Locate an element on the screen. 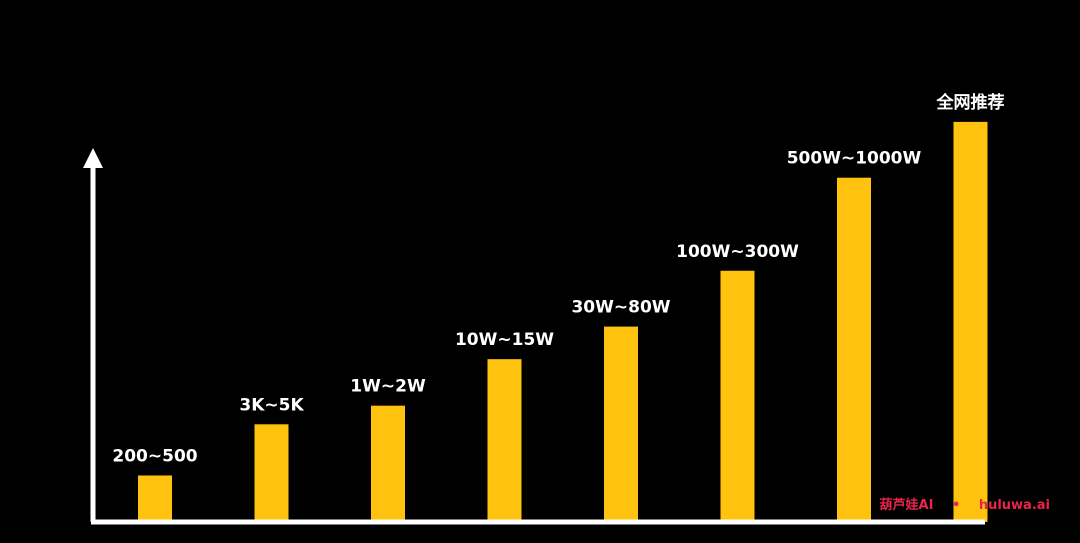 This screenshot has width=1080, height=543. watermark-site: huluwa.ai is located at coordinates (1014, 505).